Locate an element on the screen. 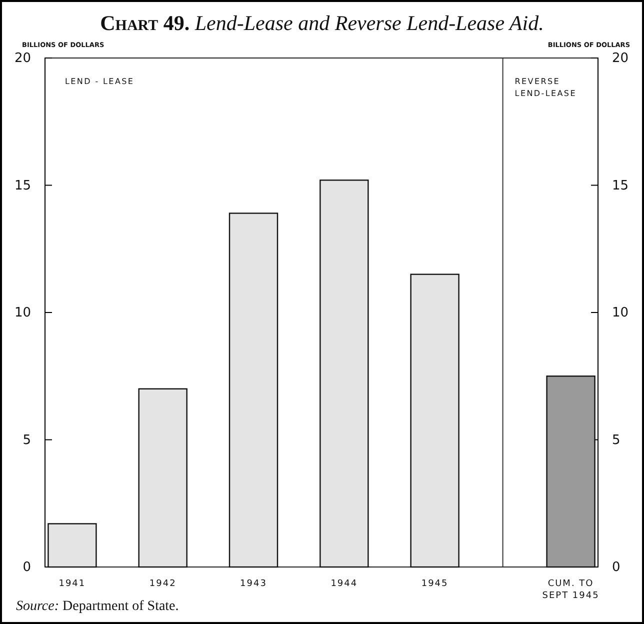 The width and height of the screenshot is (644, 624). x-tick-label: 1942 is located at coordinates (162, 584).